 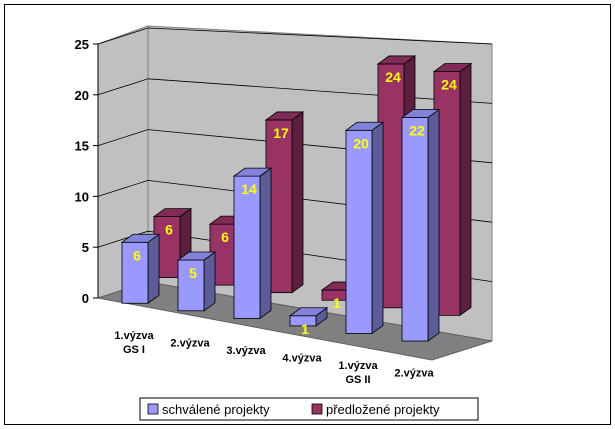 I want to click on x-category-label: 1.výzva GS I, so click(x=134, y=343).